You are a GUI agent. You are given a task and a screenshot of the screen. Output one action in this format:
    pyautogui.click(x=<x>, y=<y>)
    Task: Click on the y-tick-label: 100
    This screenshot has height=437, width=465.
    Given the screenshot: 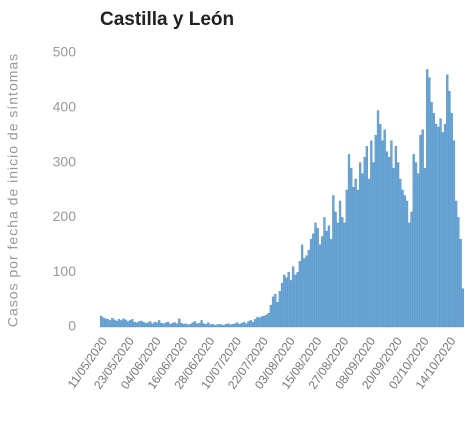 What is the action you would take?
    pyautogui.click(x=65, y=271)
    